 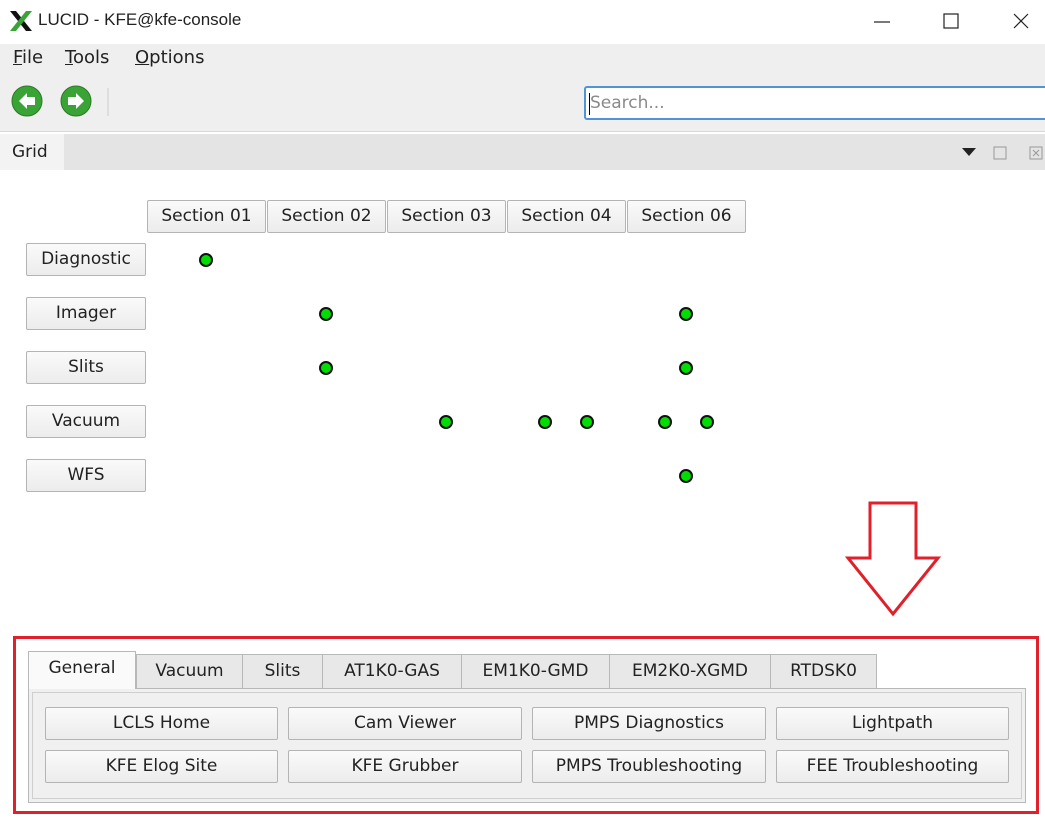 I want to click on tab: Vacuum, so click(x=189, y=671).